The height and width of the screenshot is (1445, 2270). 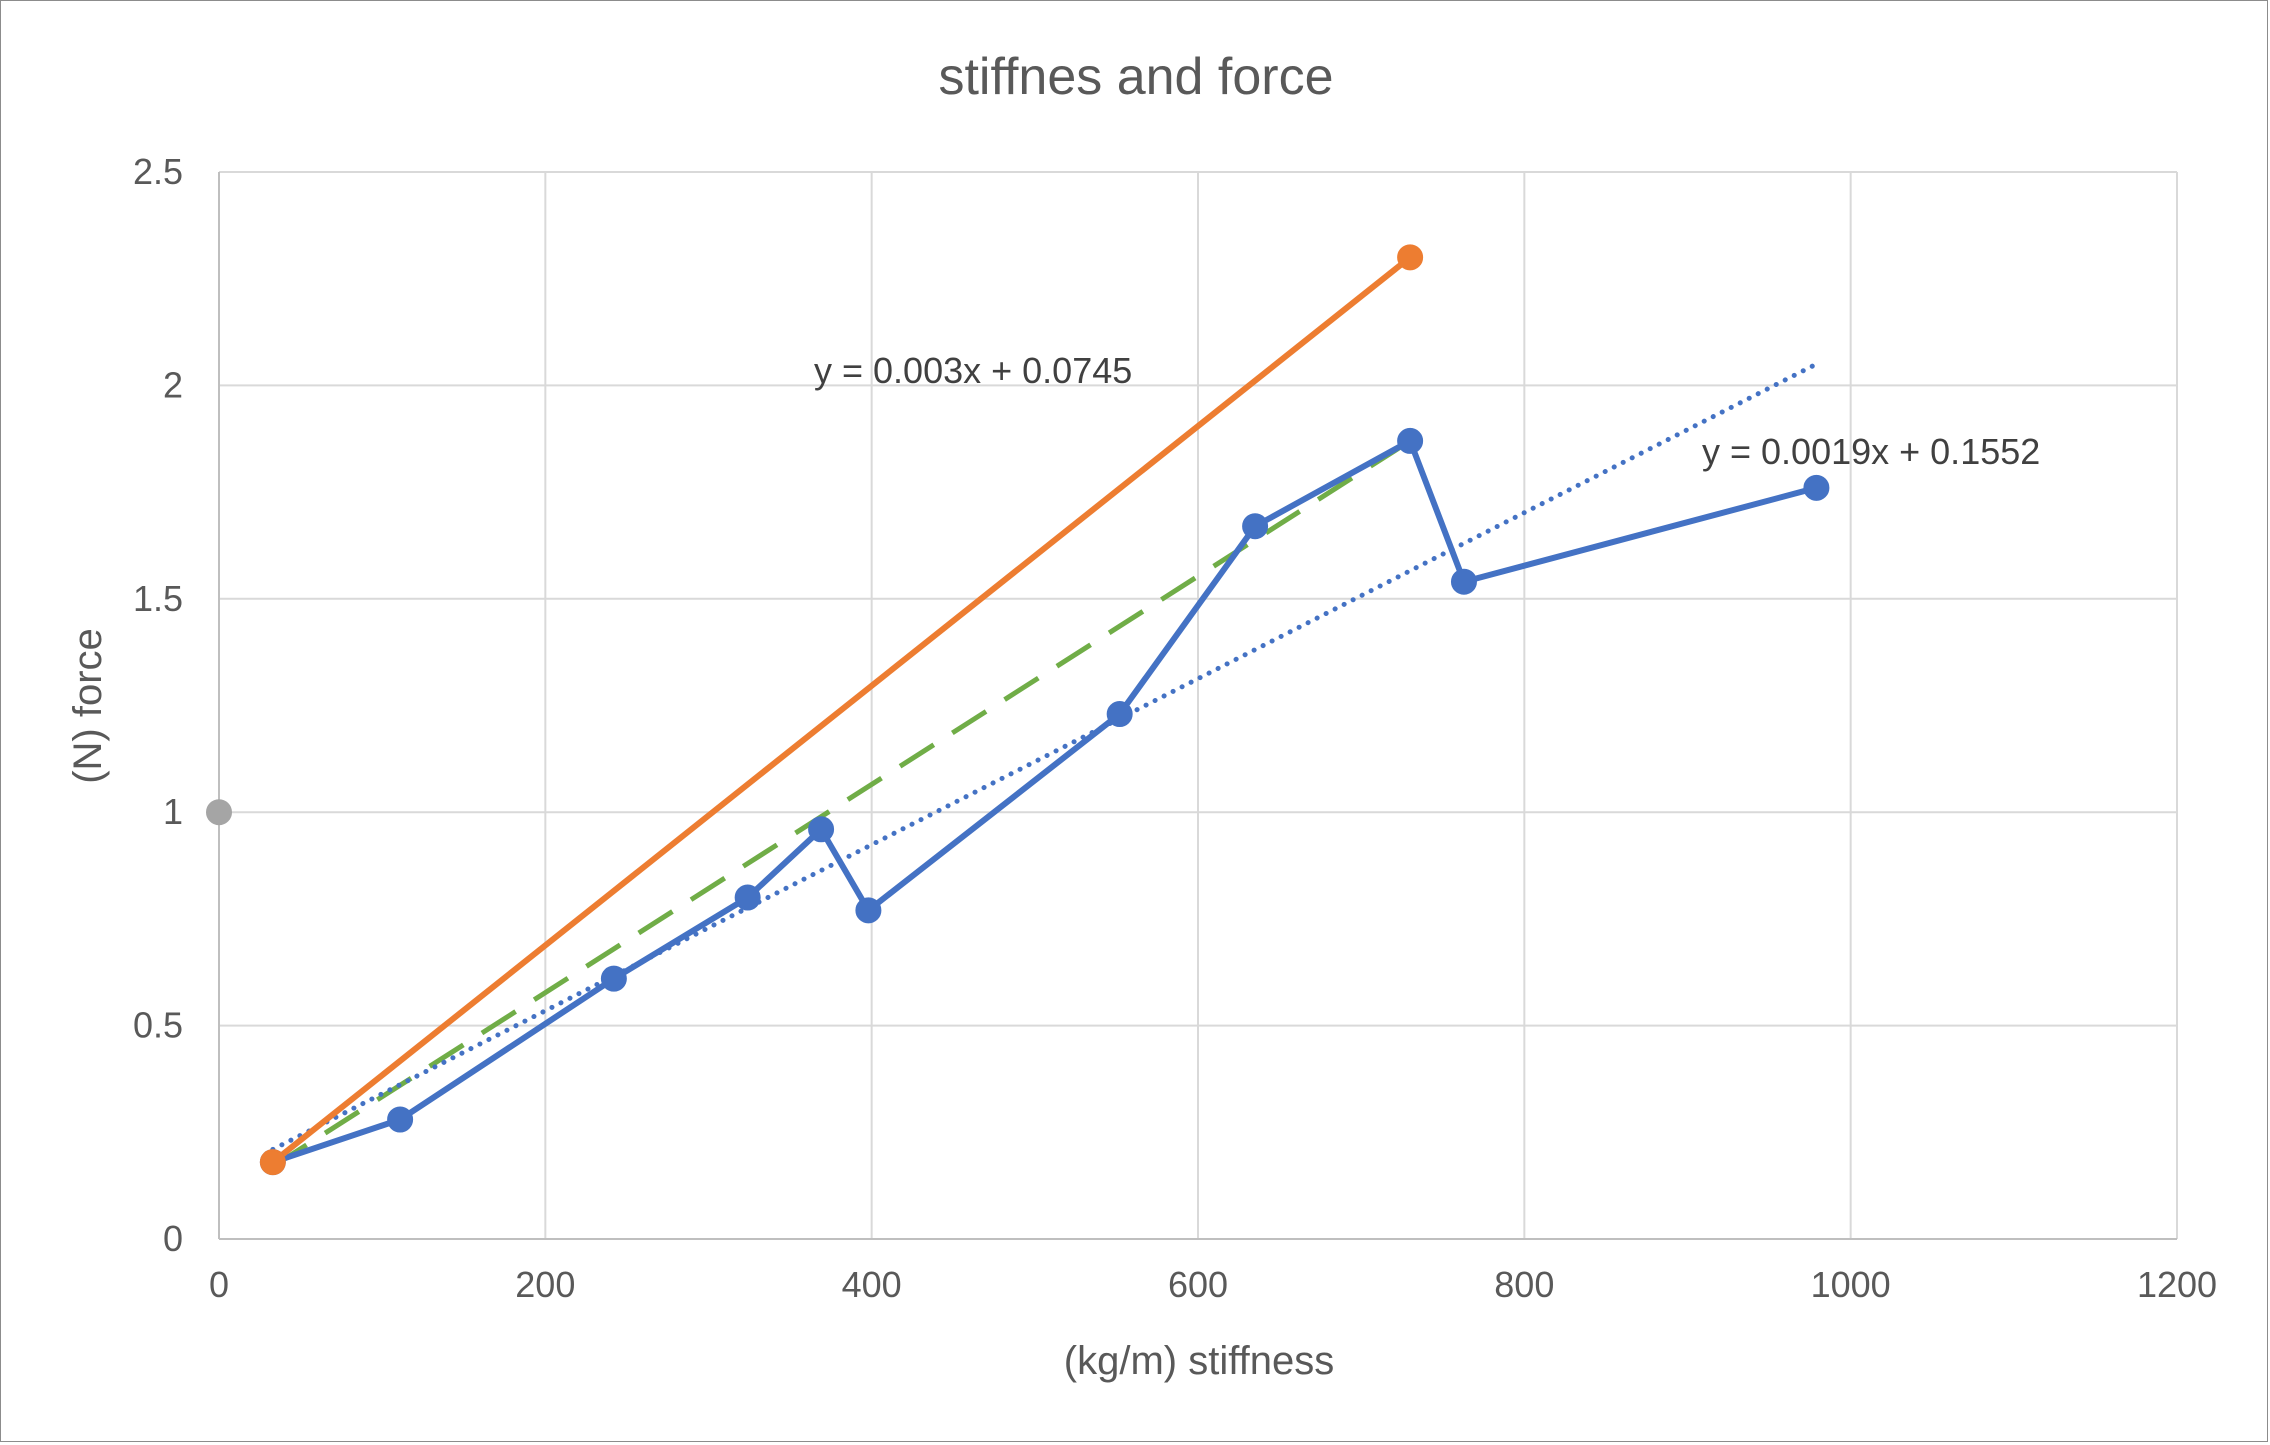 What do you see at coordinates (1871, 451) in the screenshot?
I see `trendline-equation-blue: y = 0.0019x + 0.1552` at bounding box center [1871, 451].